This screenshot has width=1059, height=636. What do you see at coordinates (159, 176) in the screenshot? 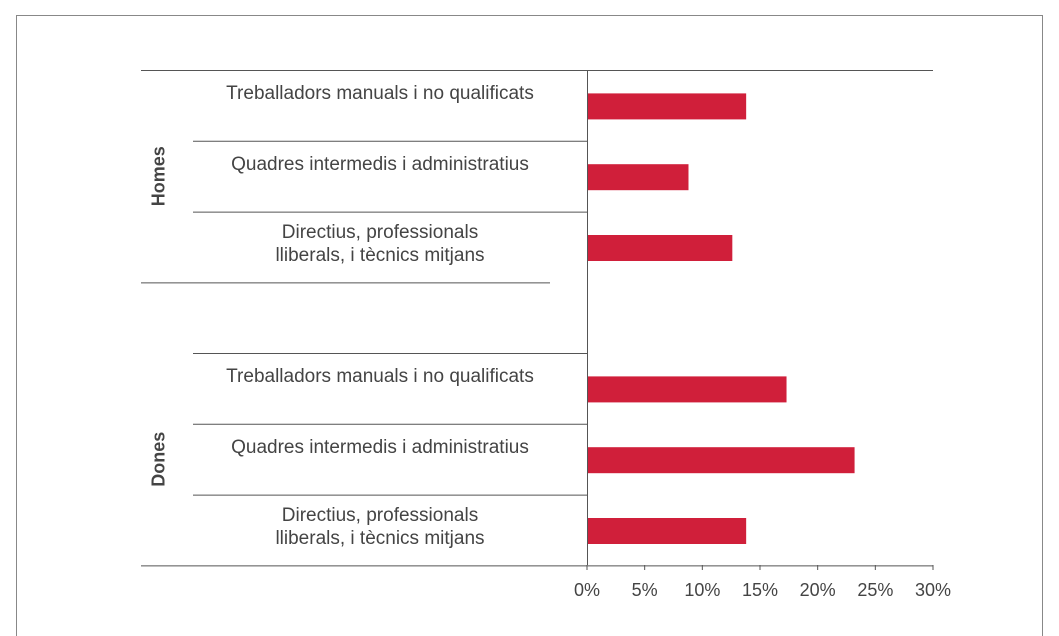
I see `group-label: Homes` at bounding box center [159, 176].